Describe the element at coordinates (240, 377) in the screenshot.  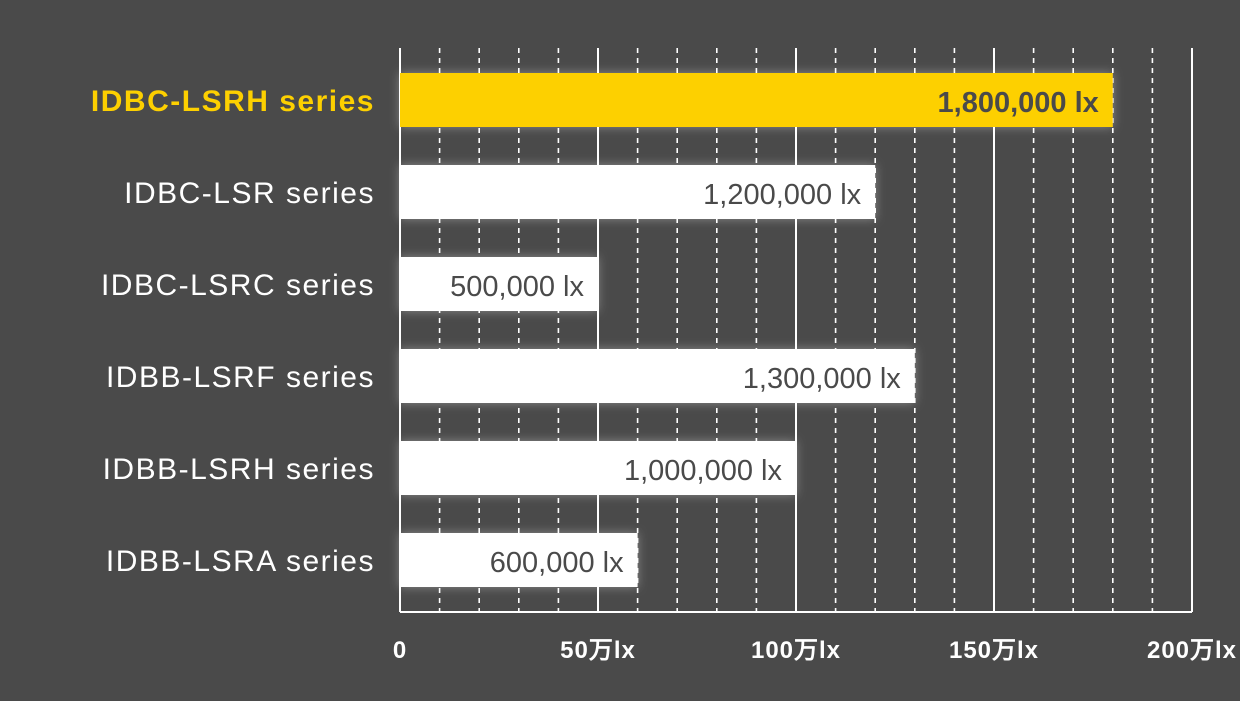
I see `category-label: IDBB-LSRF series` at that location.